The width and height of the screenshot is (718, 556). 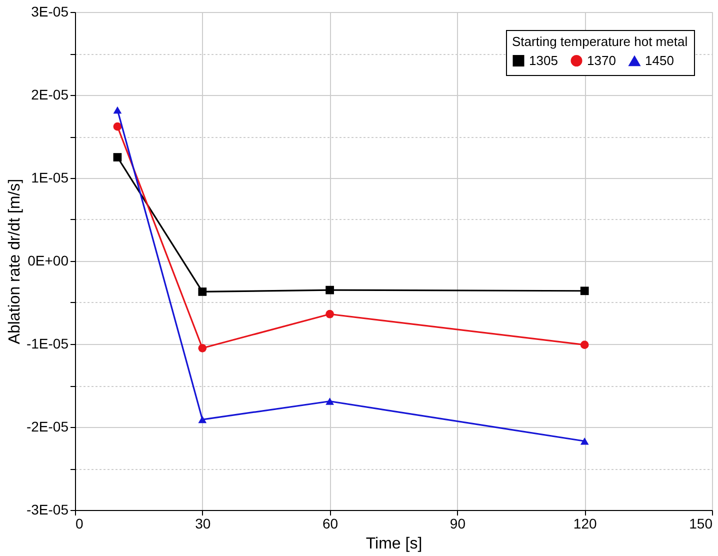 What do you see at coordinates (15, 261) in the screenshot?
I see `y-axis-title: Ablation rate dr/dt [m/s]` at bounding box center [15, 261].